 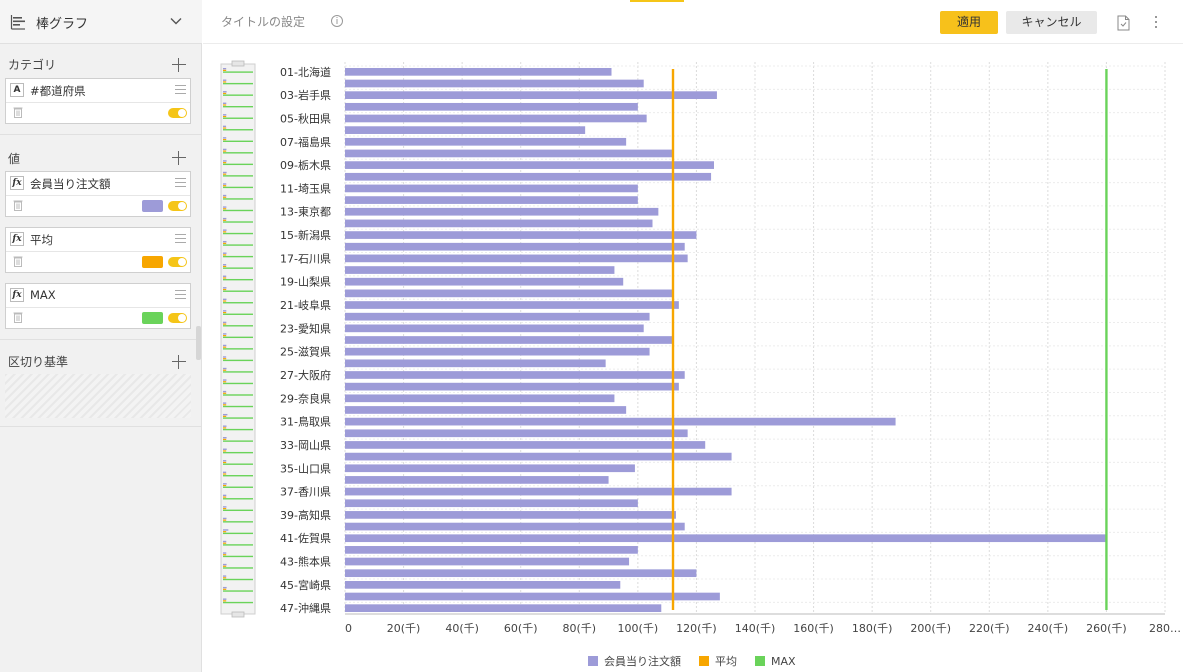 I want to click on split-section-title: 区切り基準, so click(x=38, y=362).